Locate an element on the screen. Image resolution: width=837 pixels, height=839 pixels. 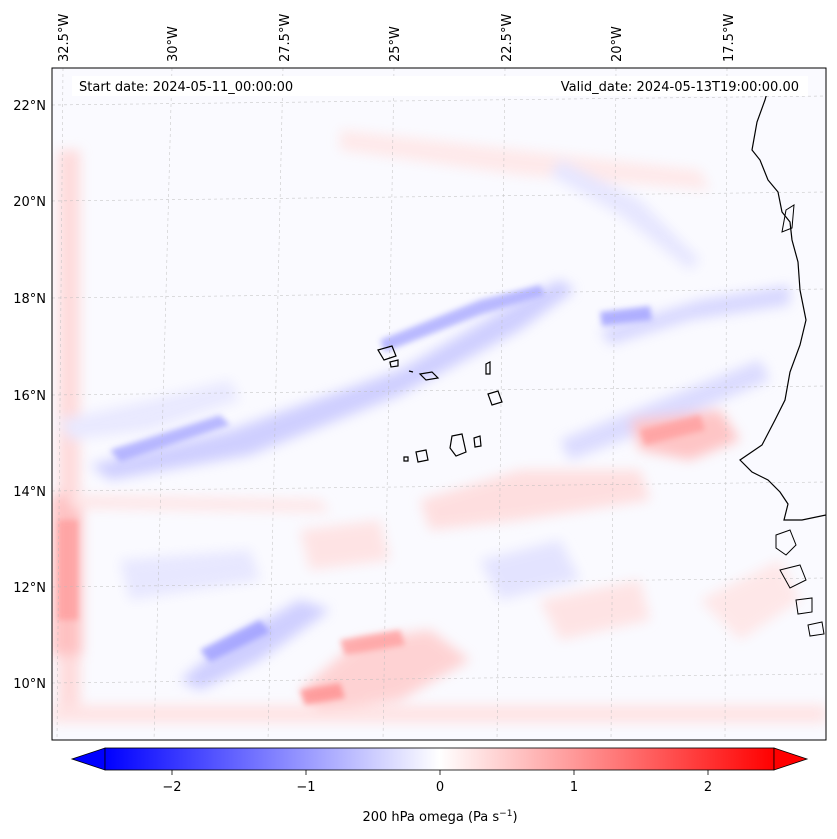
africa-coastline is located at coordinates (782, 301).